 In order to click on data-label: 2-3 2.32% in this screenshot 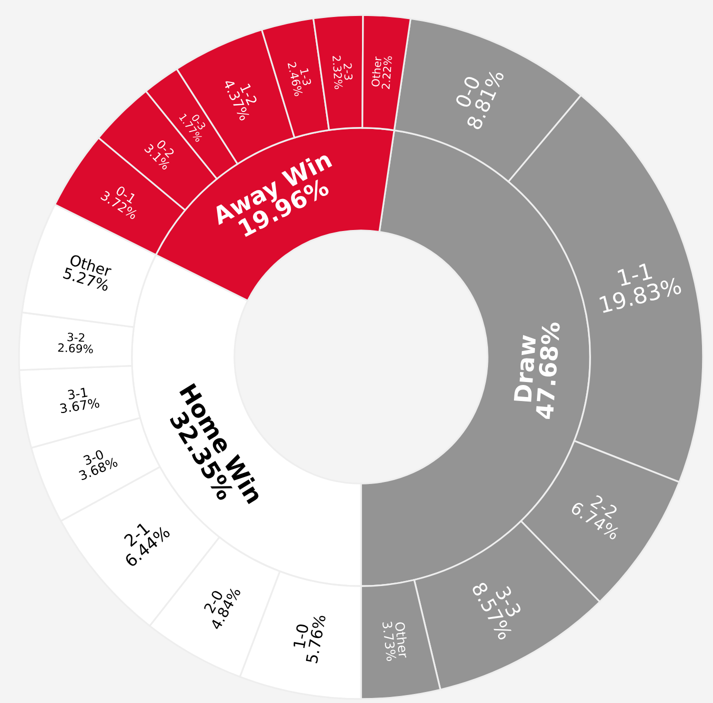, I will do `click(342, 73)`.